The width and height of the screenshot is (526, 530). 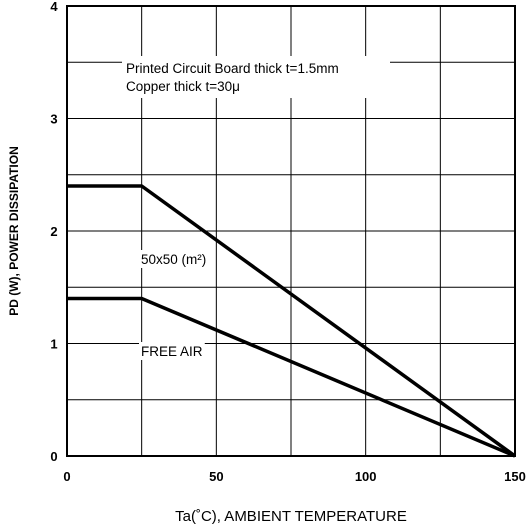 I want to click on annotation-background, so click(x=256, y=77).